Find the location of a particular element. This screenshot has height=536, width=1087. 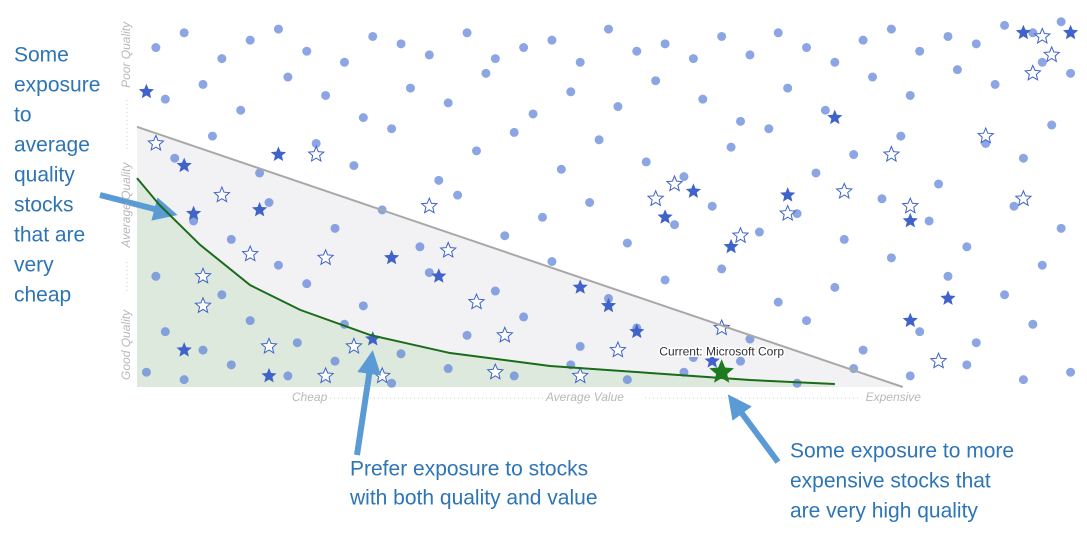

x-tick-label: Average Value is located at coordinates (584, 397).